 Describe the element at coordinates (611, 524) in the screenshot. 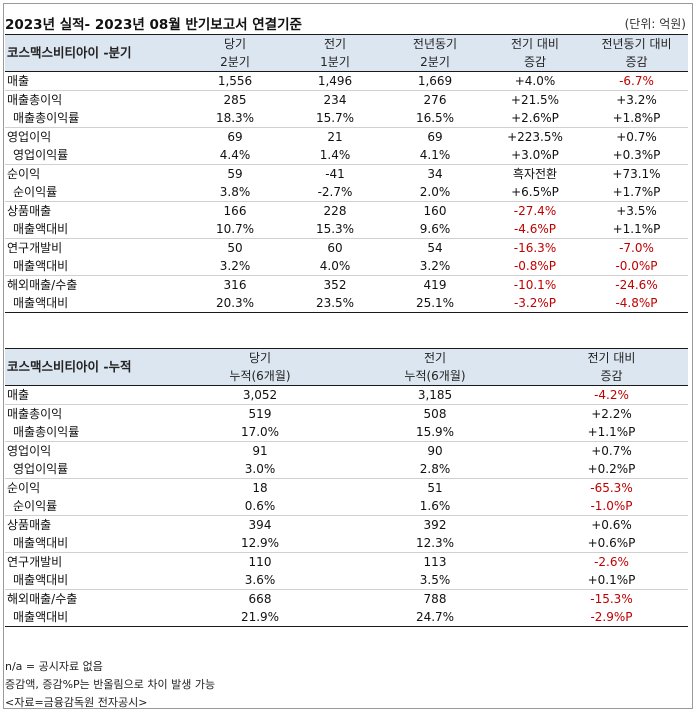

I see `table-cell: +0.6%` at that location.